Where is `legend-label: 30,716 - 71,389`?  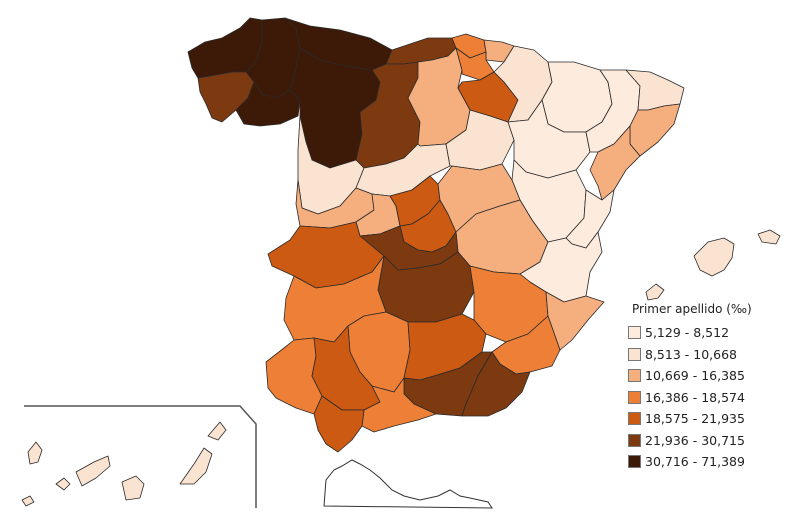 legend-label: 30,716 - 71,389 is located at coordinates (695, 462).